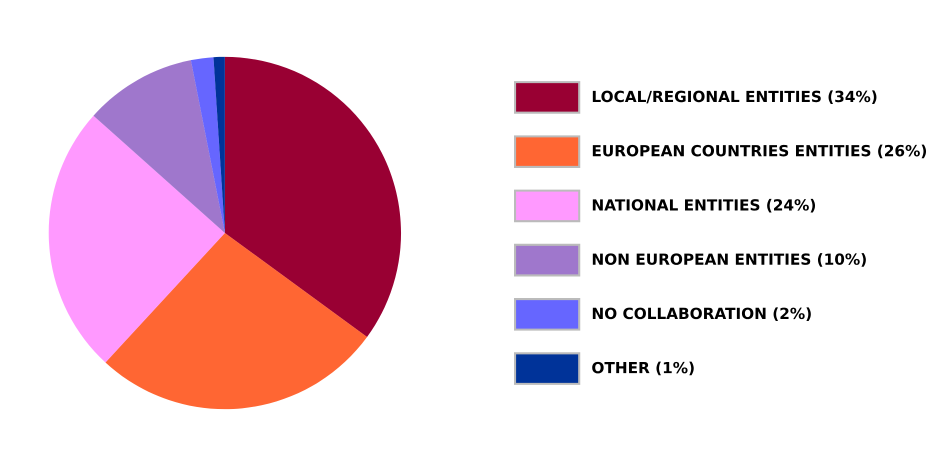 The image size is (937, 466). What do you see at coordinates (643, 369) in the screenshot?
I see `legend-label: OTHER (1%)` at bounding box center [643, 369].